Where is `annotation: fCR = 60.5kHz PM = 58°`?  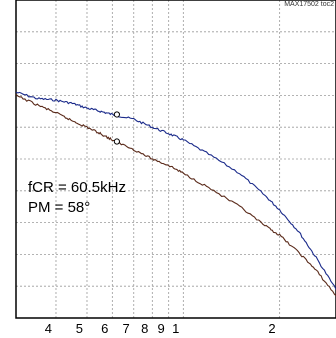 annotation: fCR = 60.5kHz PM = 58° is located at coordinates (77, 197).